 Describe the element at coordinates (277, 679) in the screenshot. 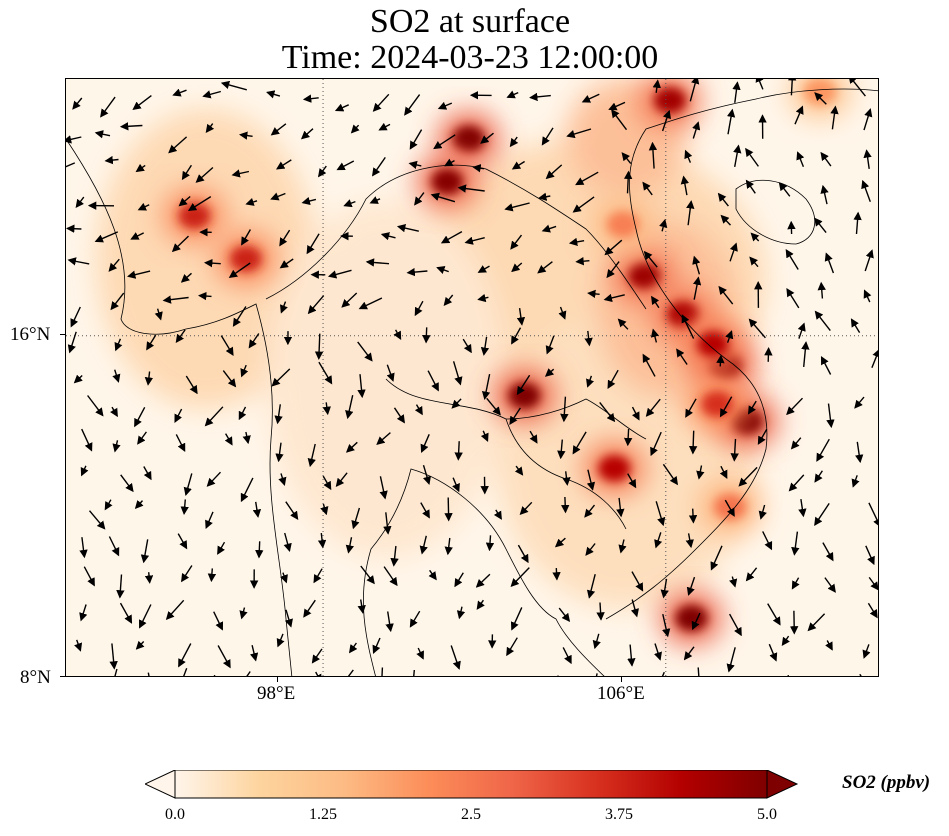

I see `x-tick-98e` at that location.